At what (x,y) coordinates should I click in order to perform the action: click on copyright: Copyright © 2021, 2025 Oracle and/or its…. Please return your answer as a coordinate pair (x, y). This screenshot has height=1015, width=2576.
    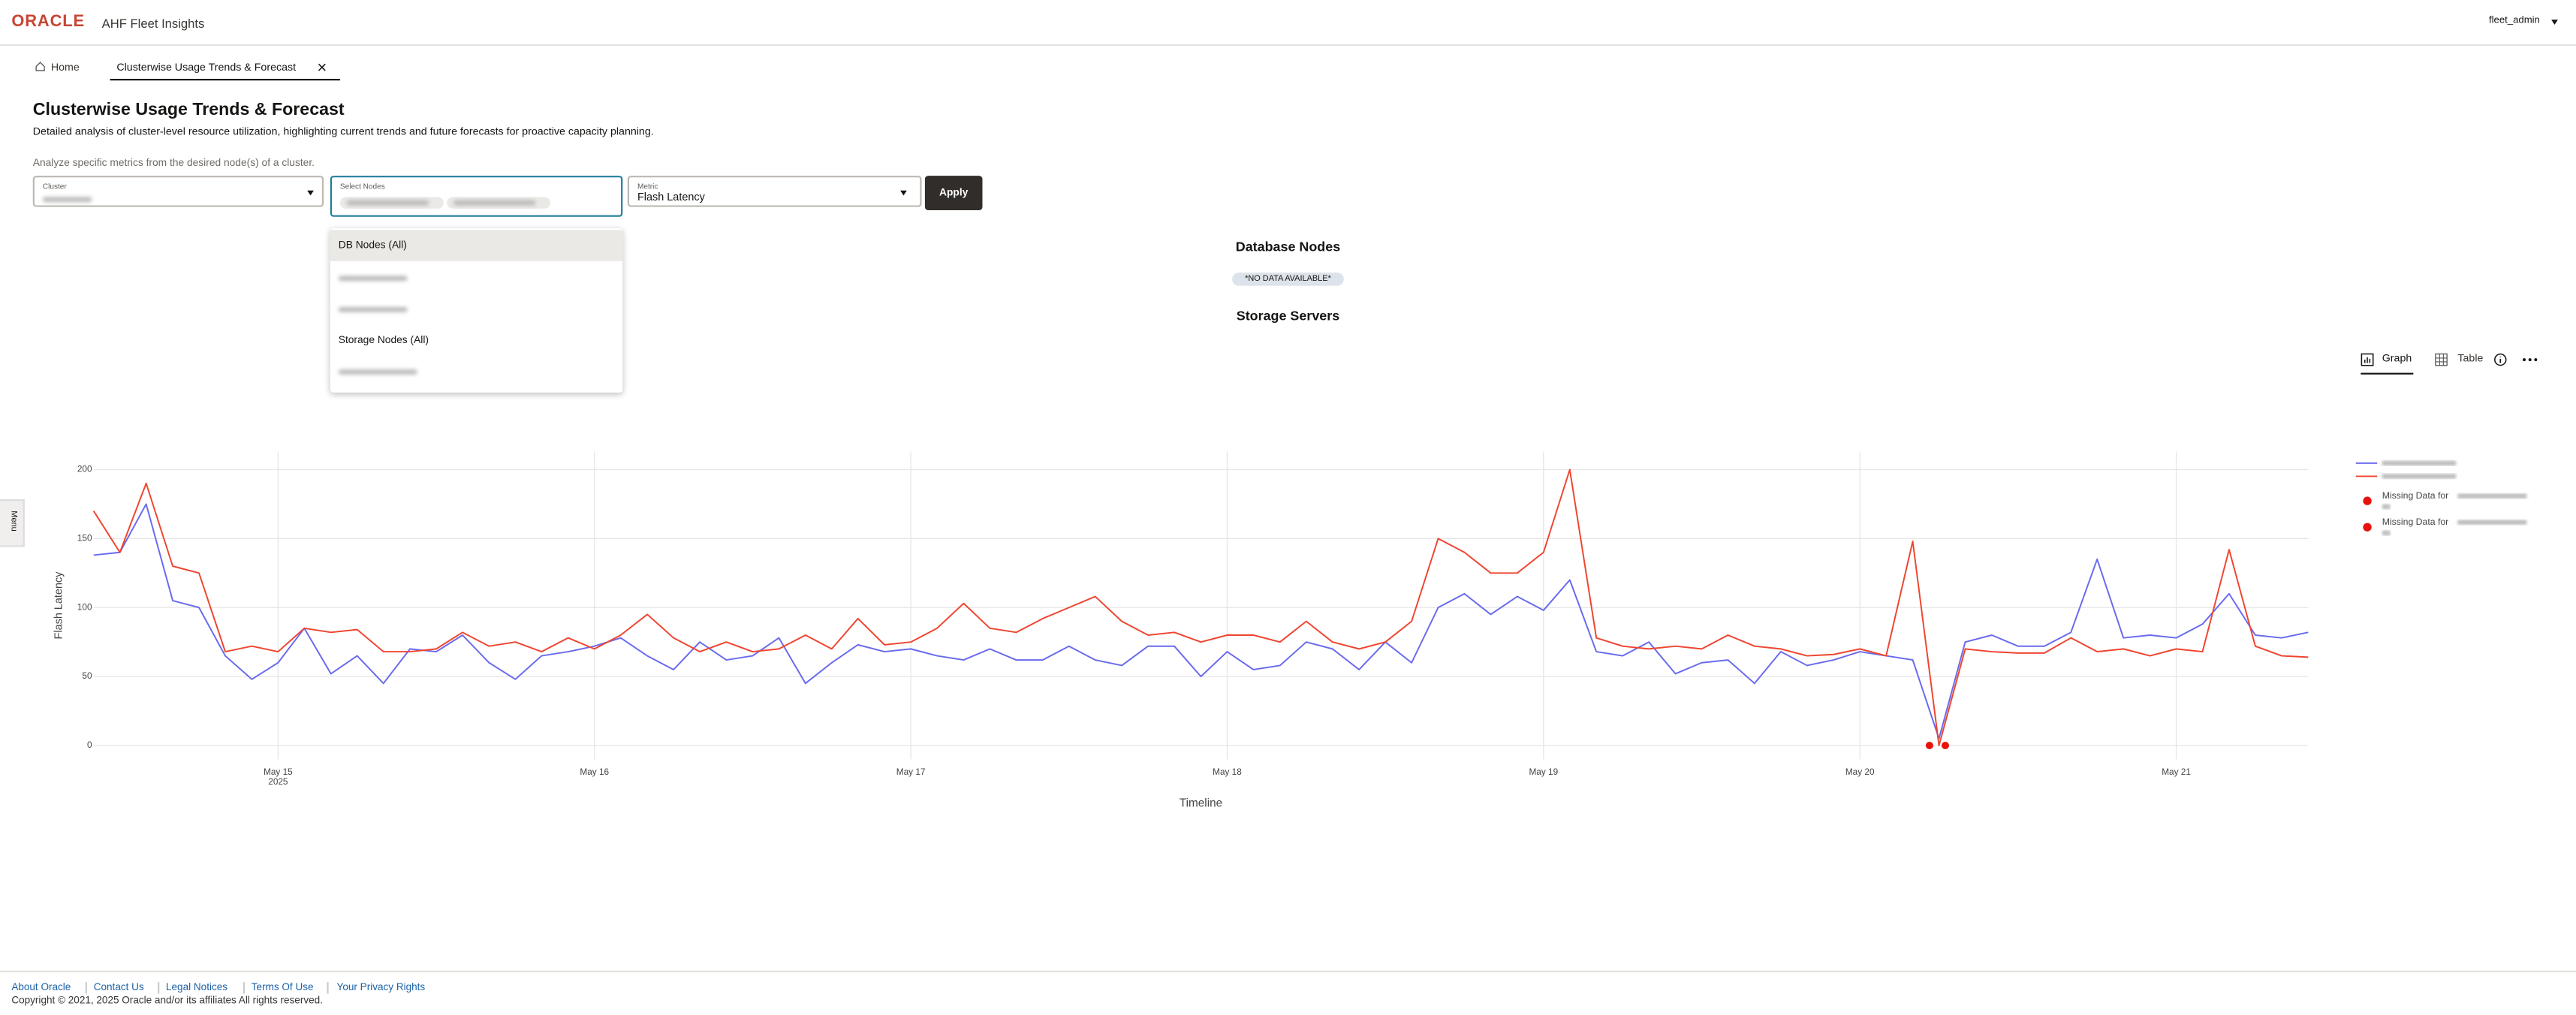
    Looking at the image, I should click on (167, 1001).